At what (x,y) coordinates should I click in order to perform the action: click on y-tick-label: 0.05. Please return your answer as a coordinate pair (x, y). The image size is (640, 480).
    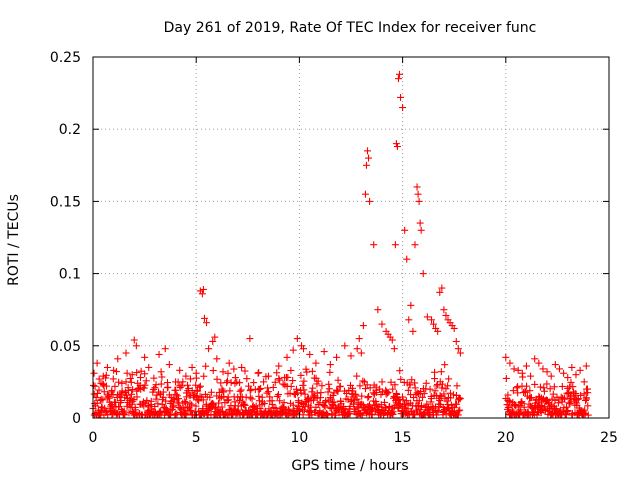
    Looking at the image, I should click on (65, 347).